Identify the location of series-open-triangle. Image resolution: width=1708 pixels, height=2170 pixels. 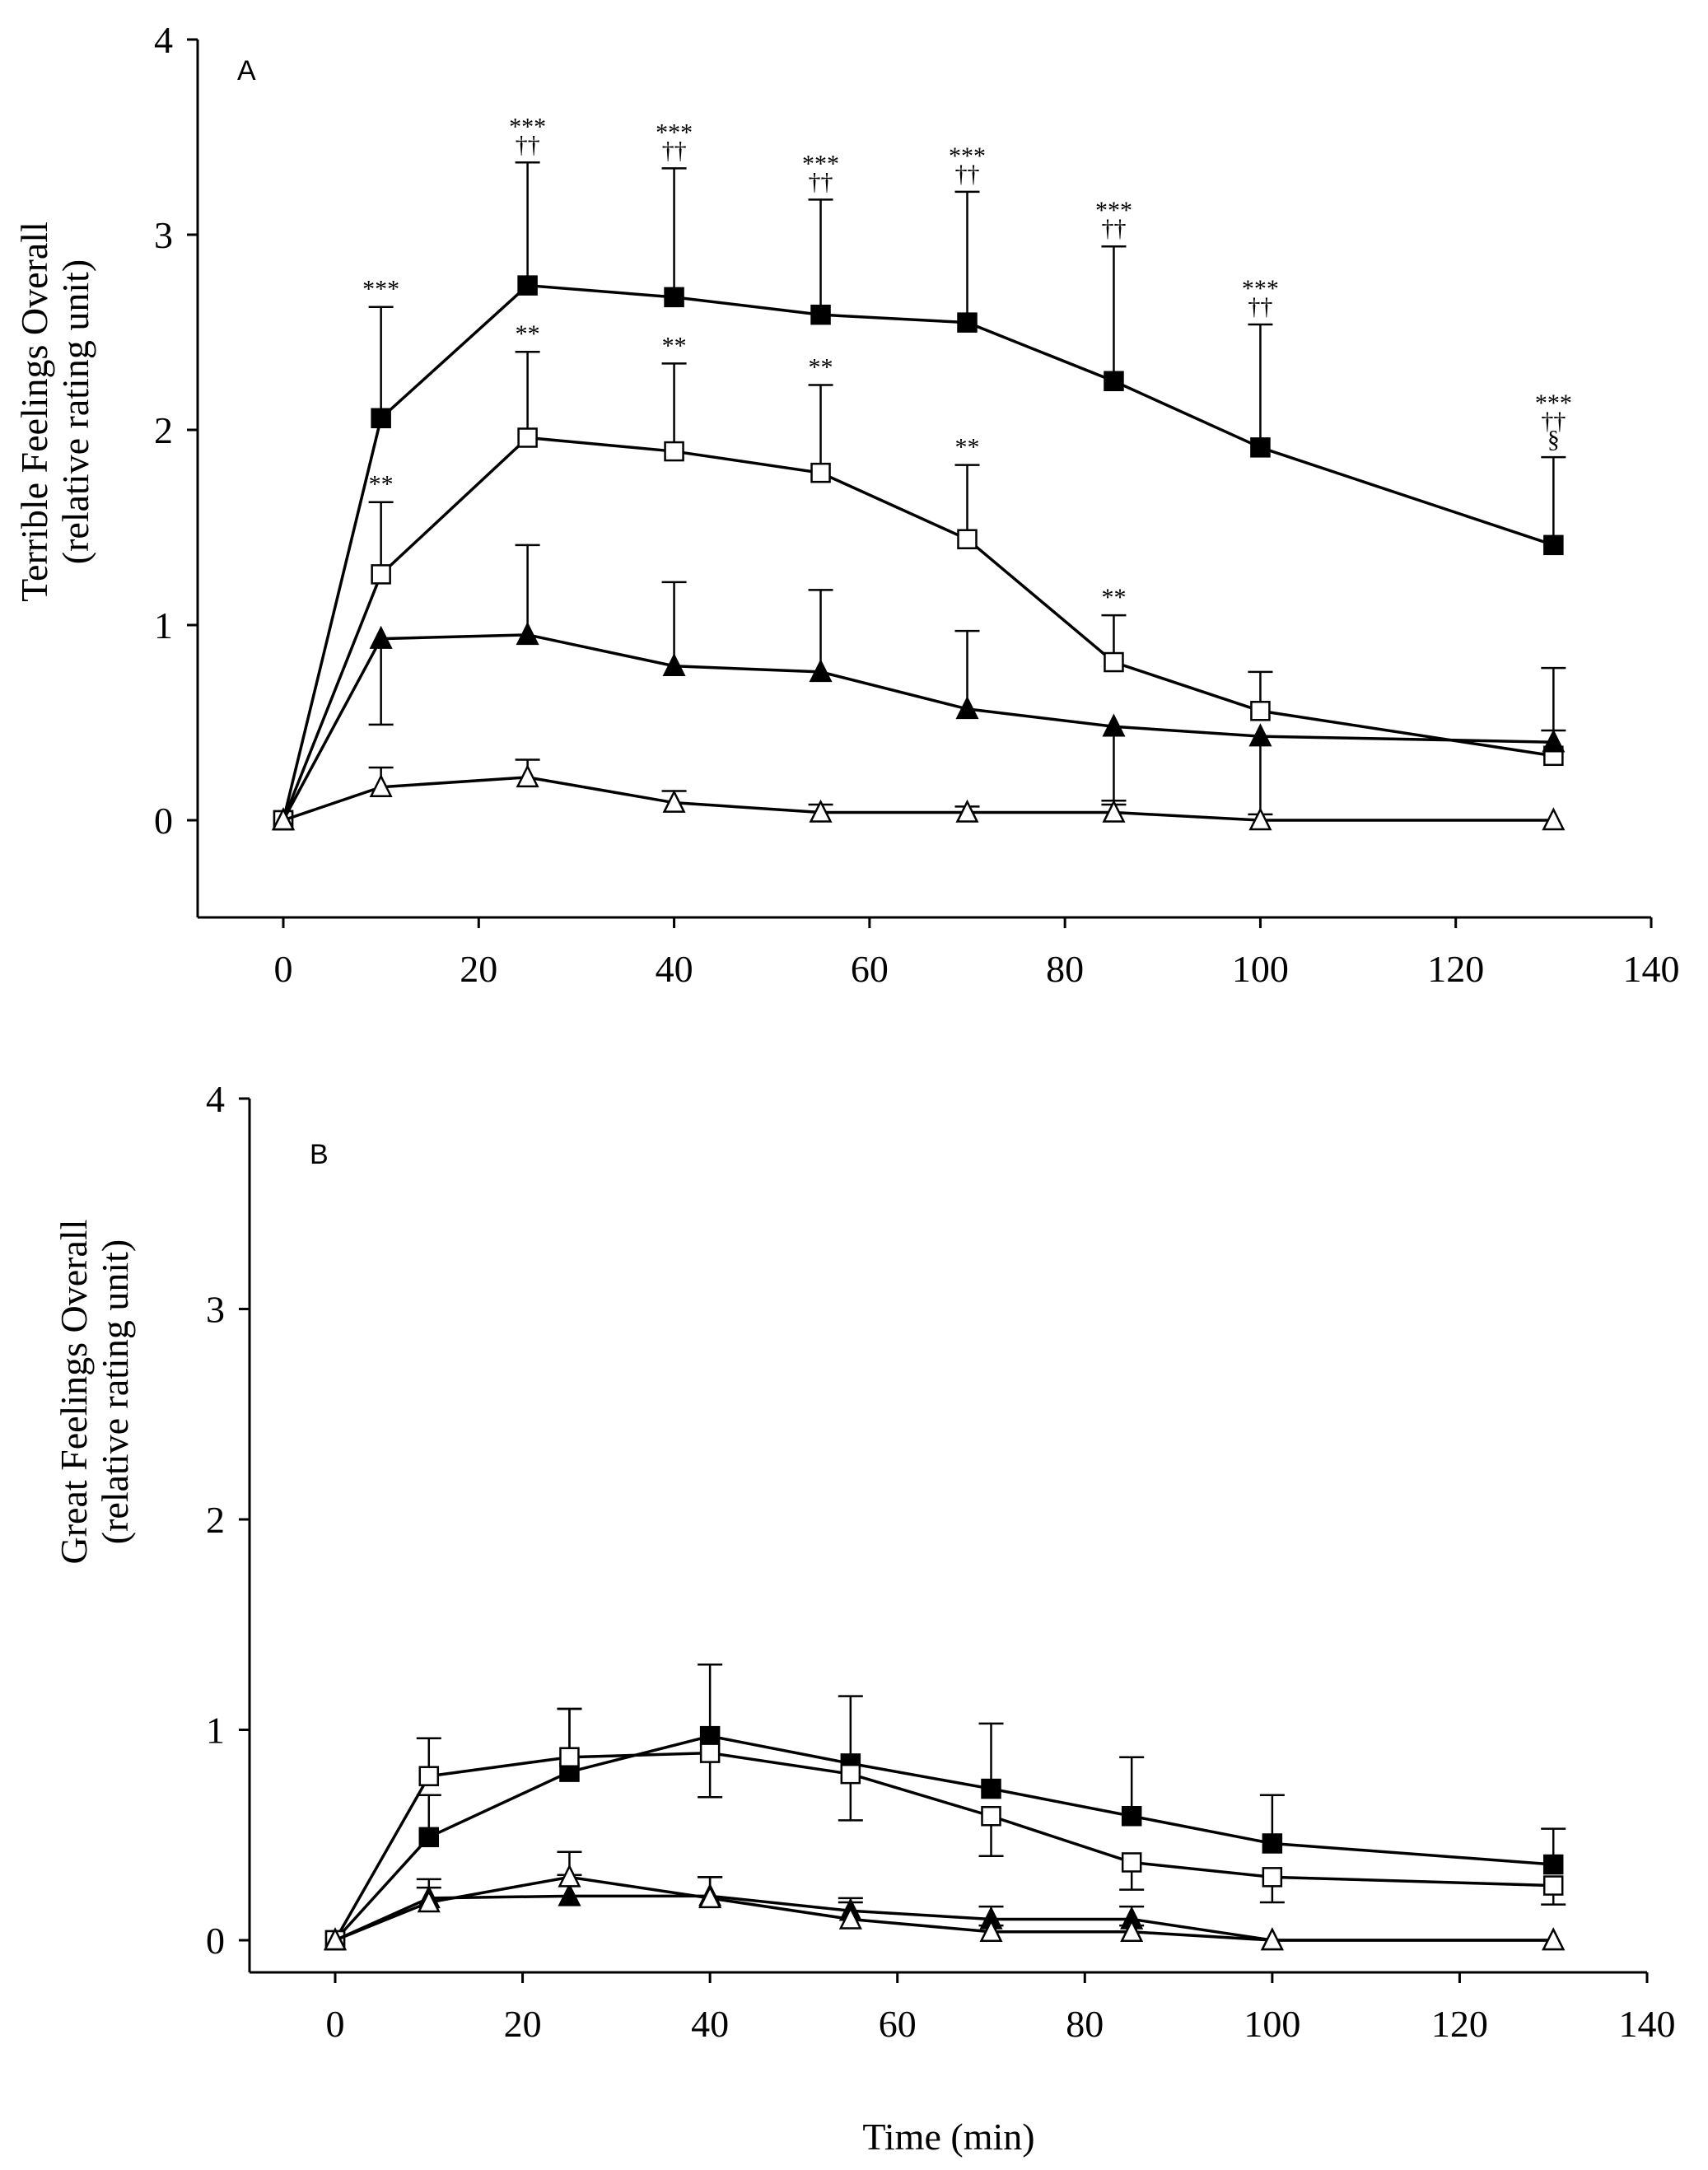
(944, 1900).